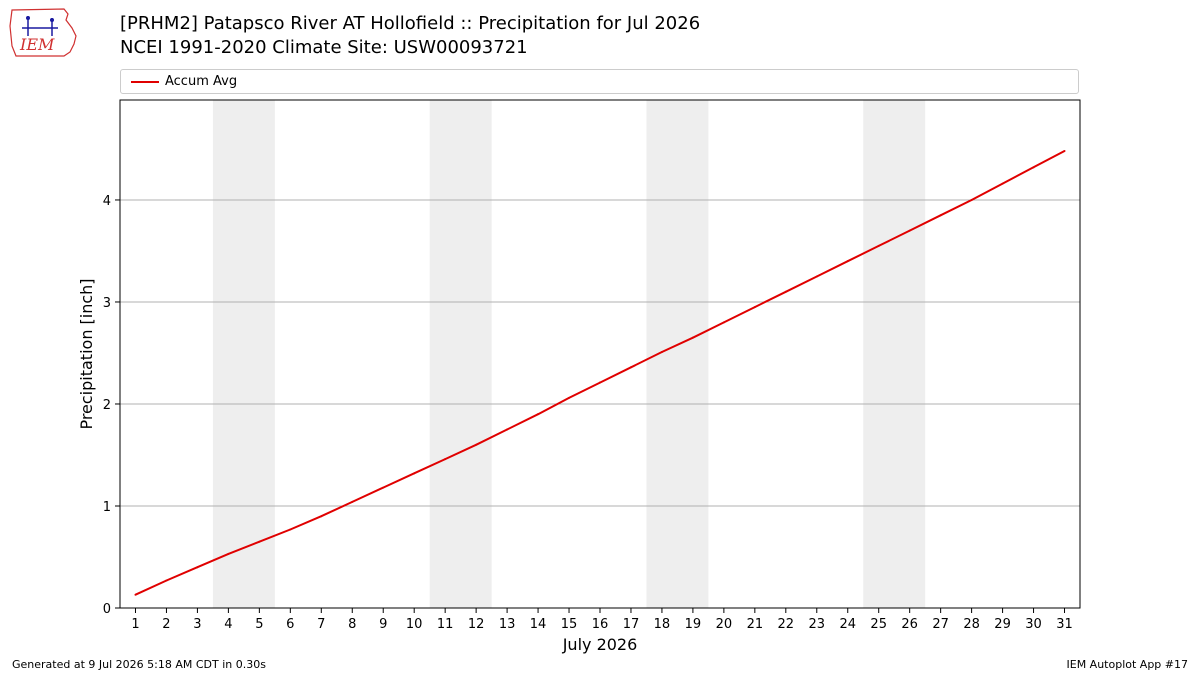  What do you see at coordinates (631, 624) in the screenshot?
I see `x-tick-label-17: 17` at bounding box center [631, 624].